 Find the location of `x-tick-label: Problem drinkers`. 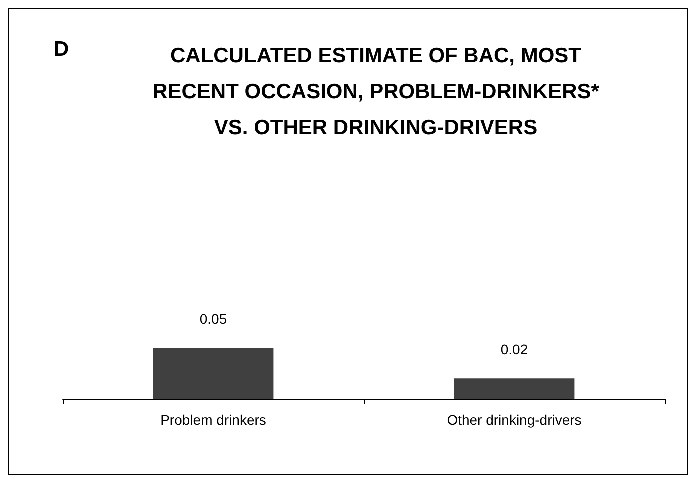

x-tick-label: Problem drinkers is located at coordinates (213, 420).